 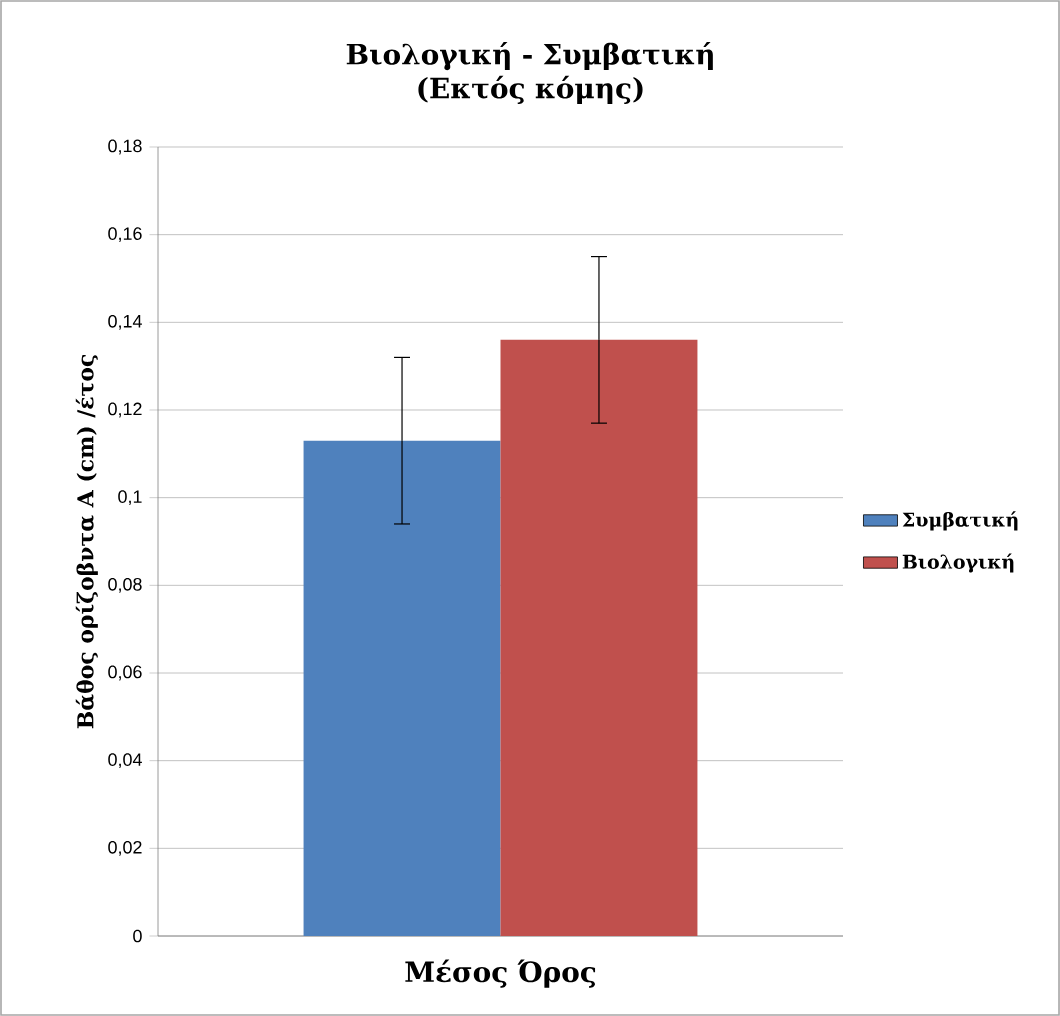 What do you see at coordinates (125, 410) in the screenshot?
I see `y-tick-label: 0,12` at bounding box center [125, 410].